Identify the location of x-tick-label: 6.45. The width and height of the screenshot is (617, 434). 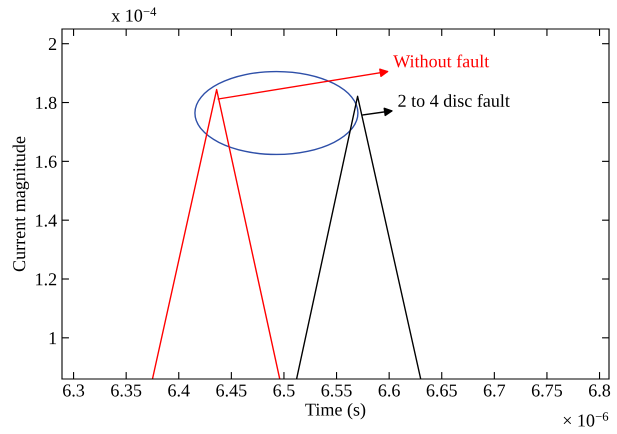
(231, 390).